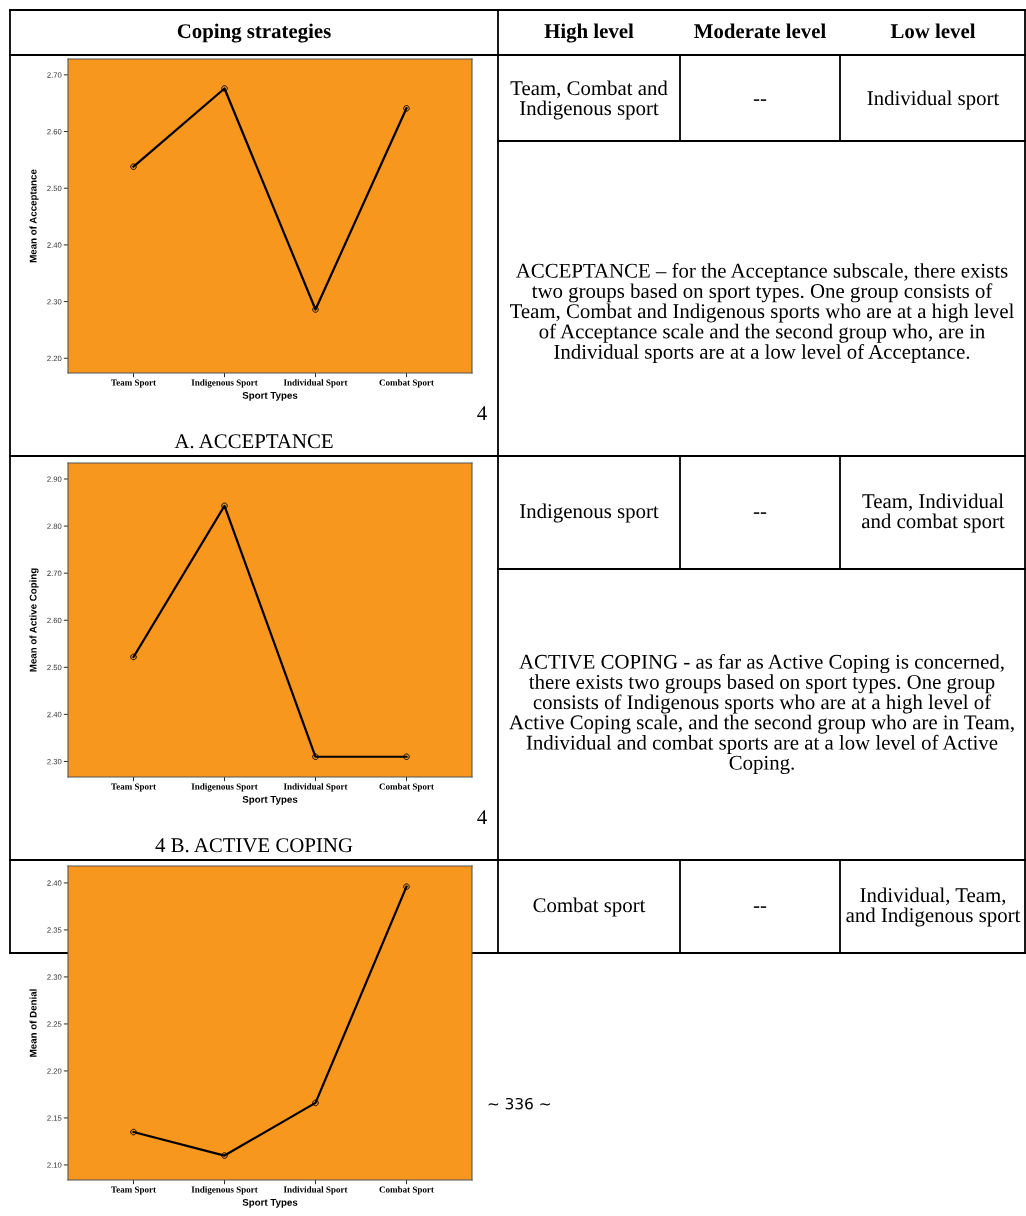 The height and width of the screenshot is (1216, 1026). I want to click on text: 4 B. ACTIVE COPING, so click(254, 845).